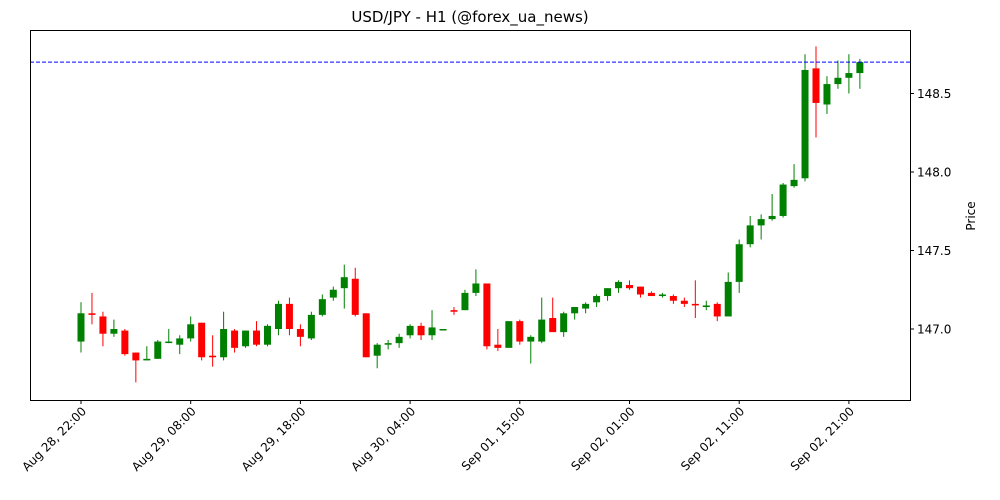 The image size is (1000, 500). I want to click on x-tick-label: Aug 29, 18:00, so click(274, 439).